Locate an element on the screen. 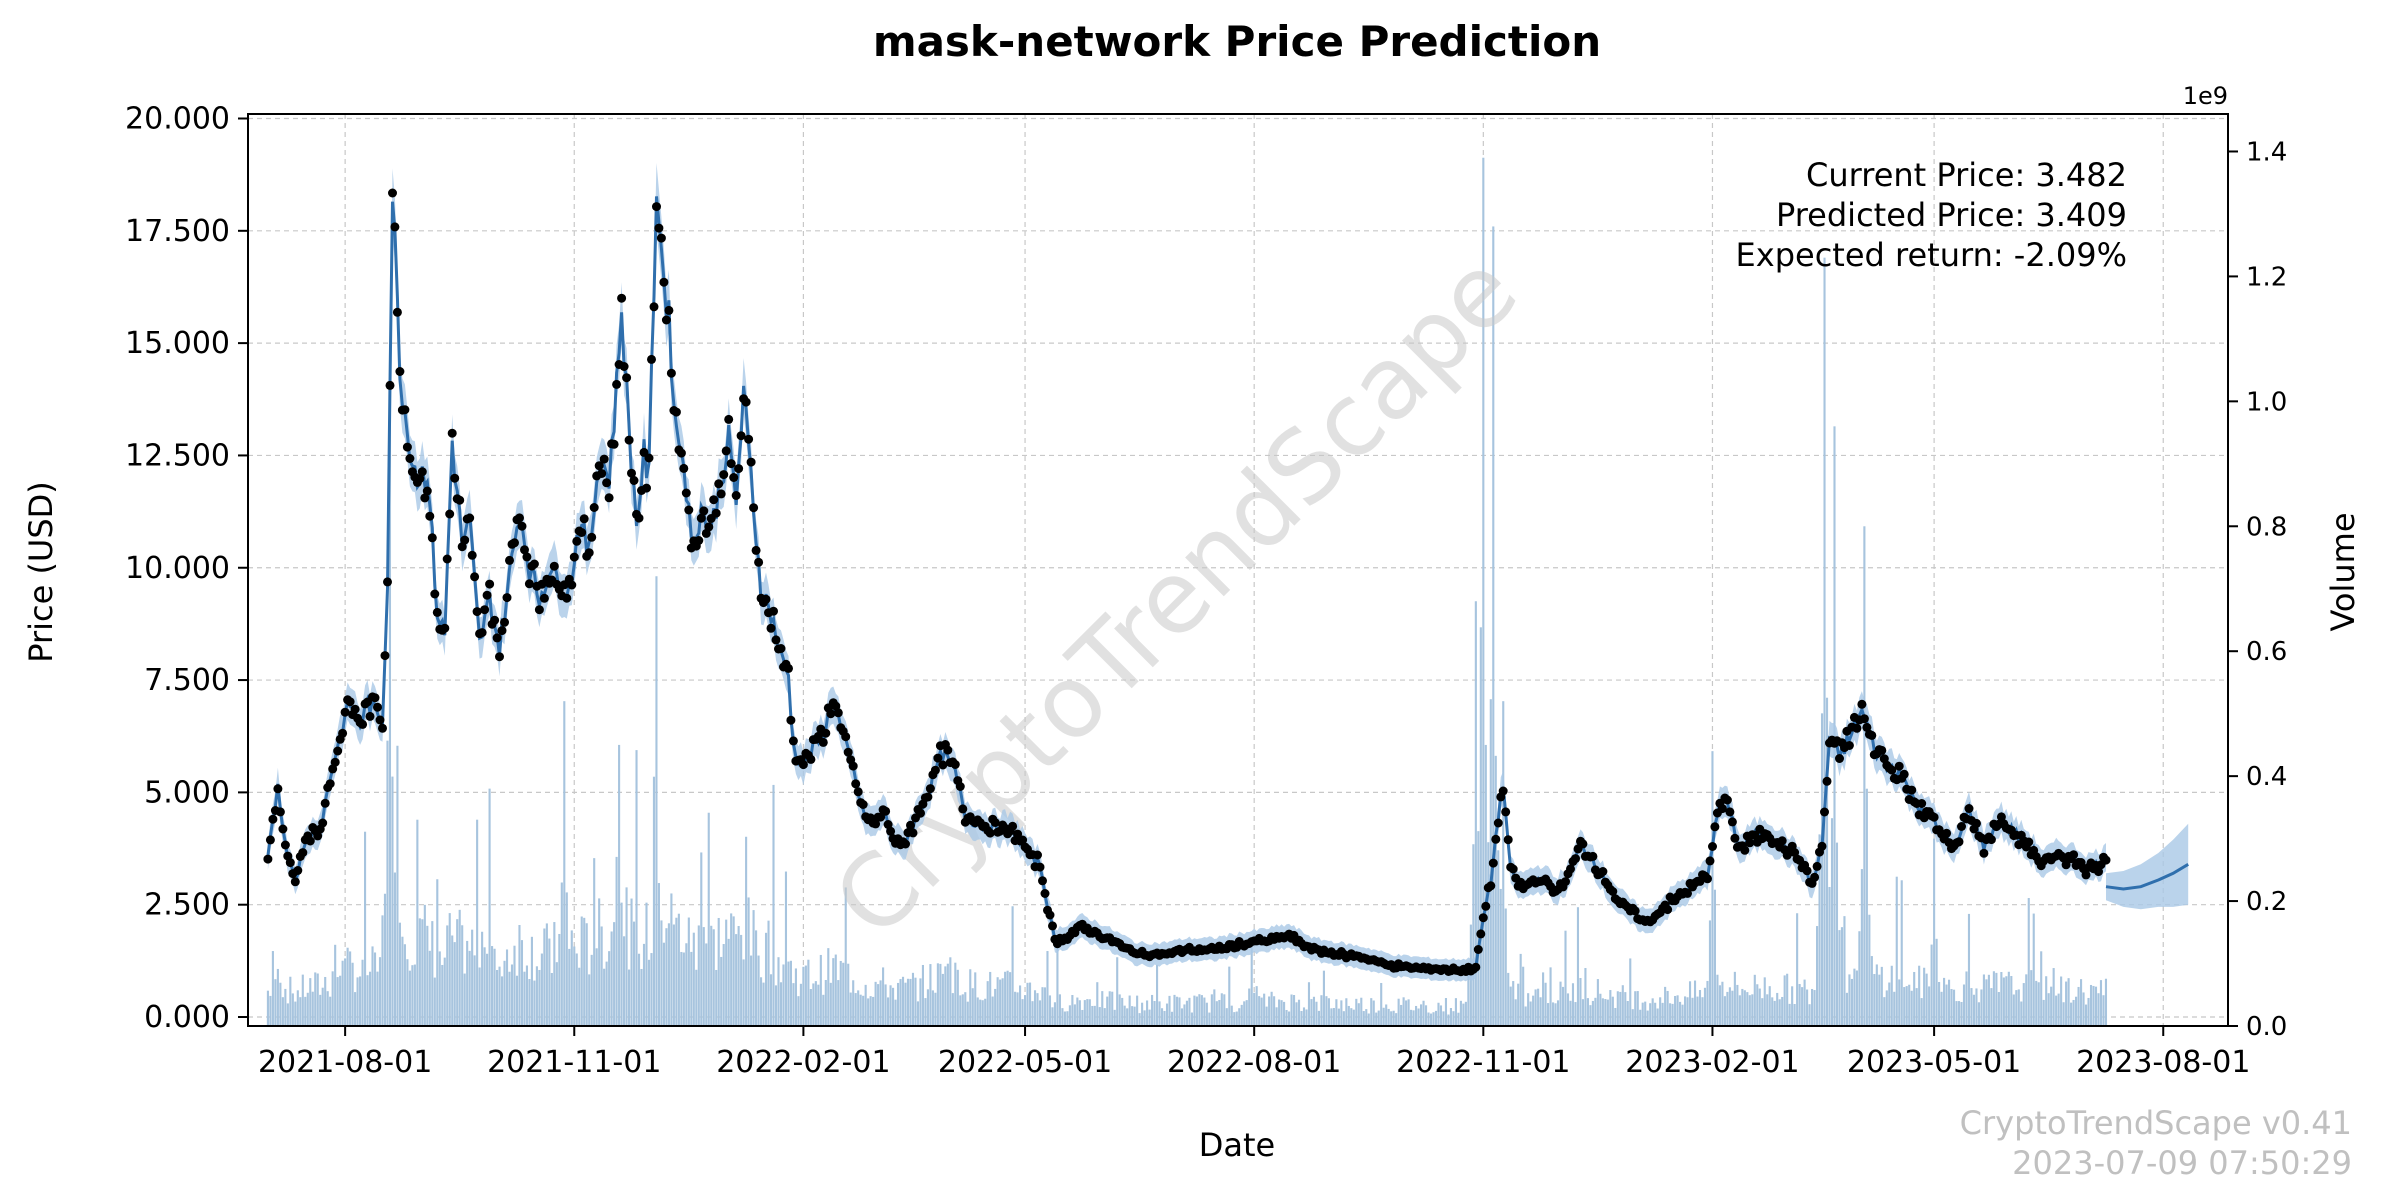 Image resolution: width=2402 pixels, height=1194 pixels. y2-tick-label: 0.6 is located at coordinates (2266, 652).